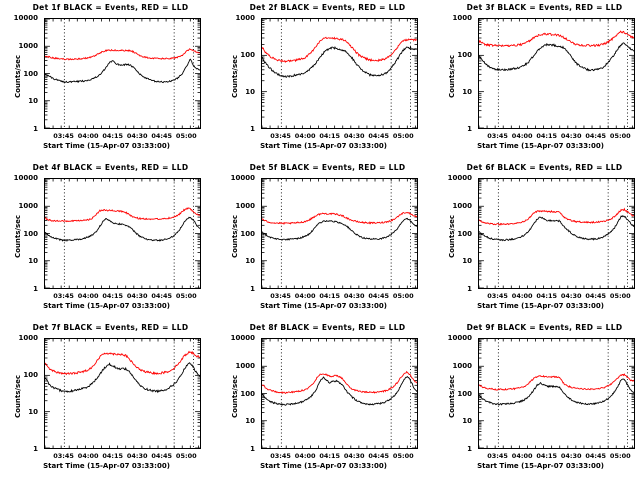 The image size is (640, 480). Describe the element at coordinates (327, 7) in the screenshot. I see `panel-title-2: Det 2f BLACK = Events, RED = LLD` at that location.